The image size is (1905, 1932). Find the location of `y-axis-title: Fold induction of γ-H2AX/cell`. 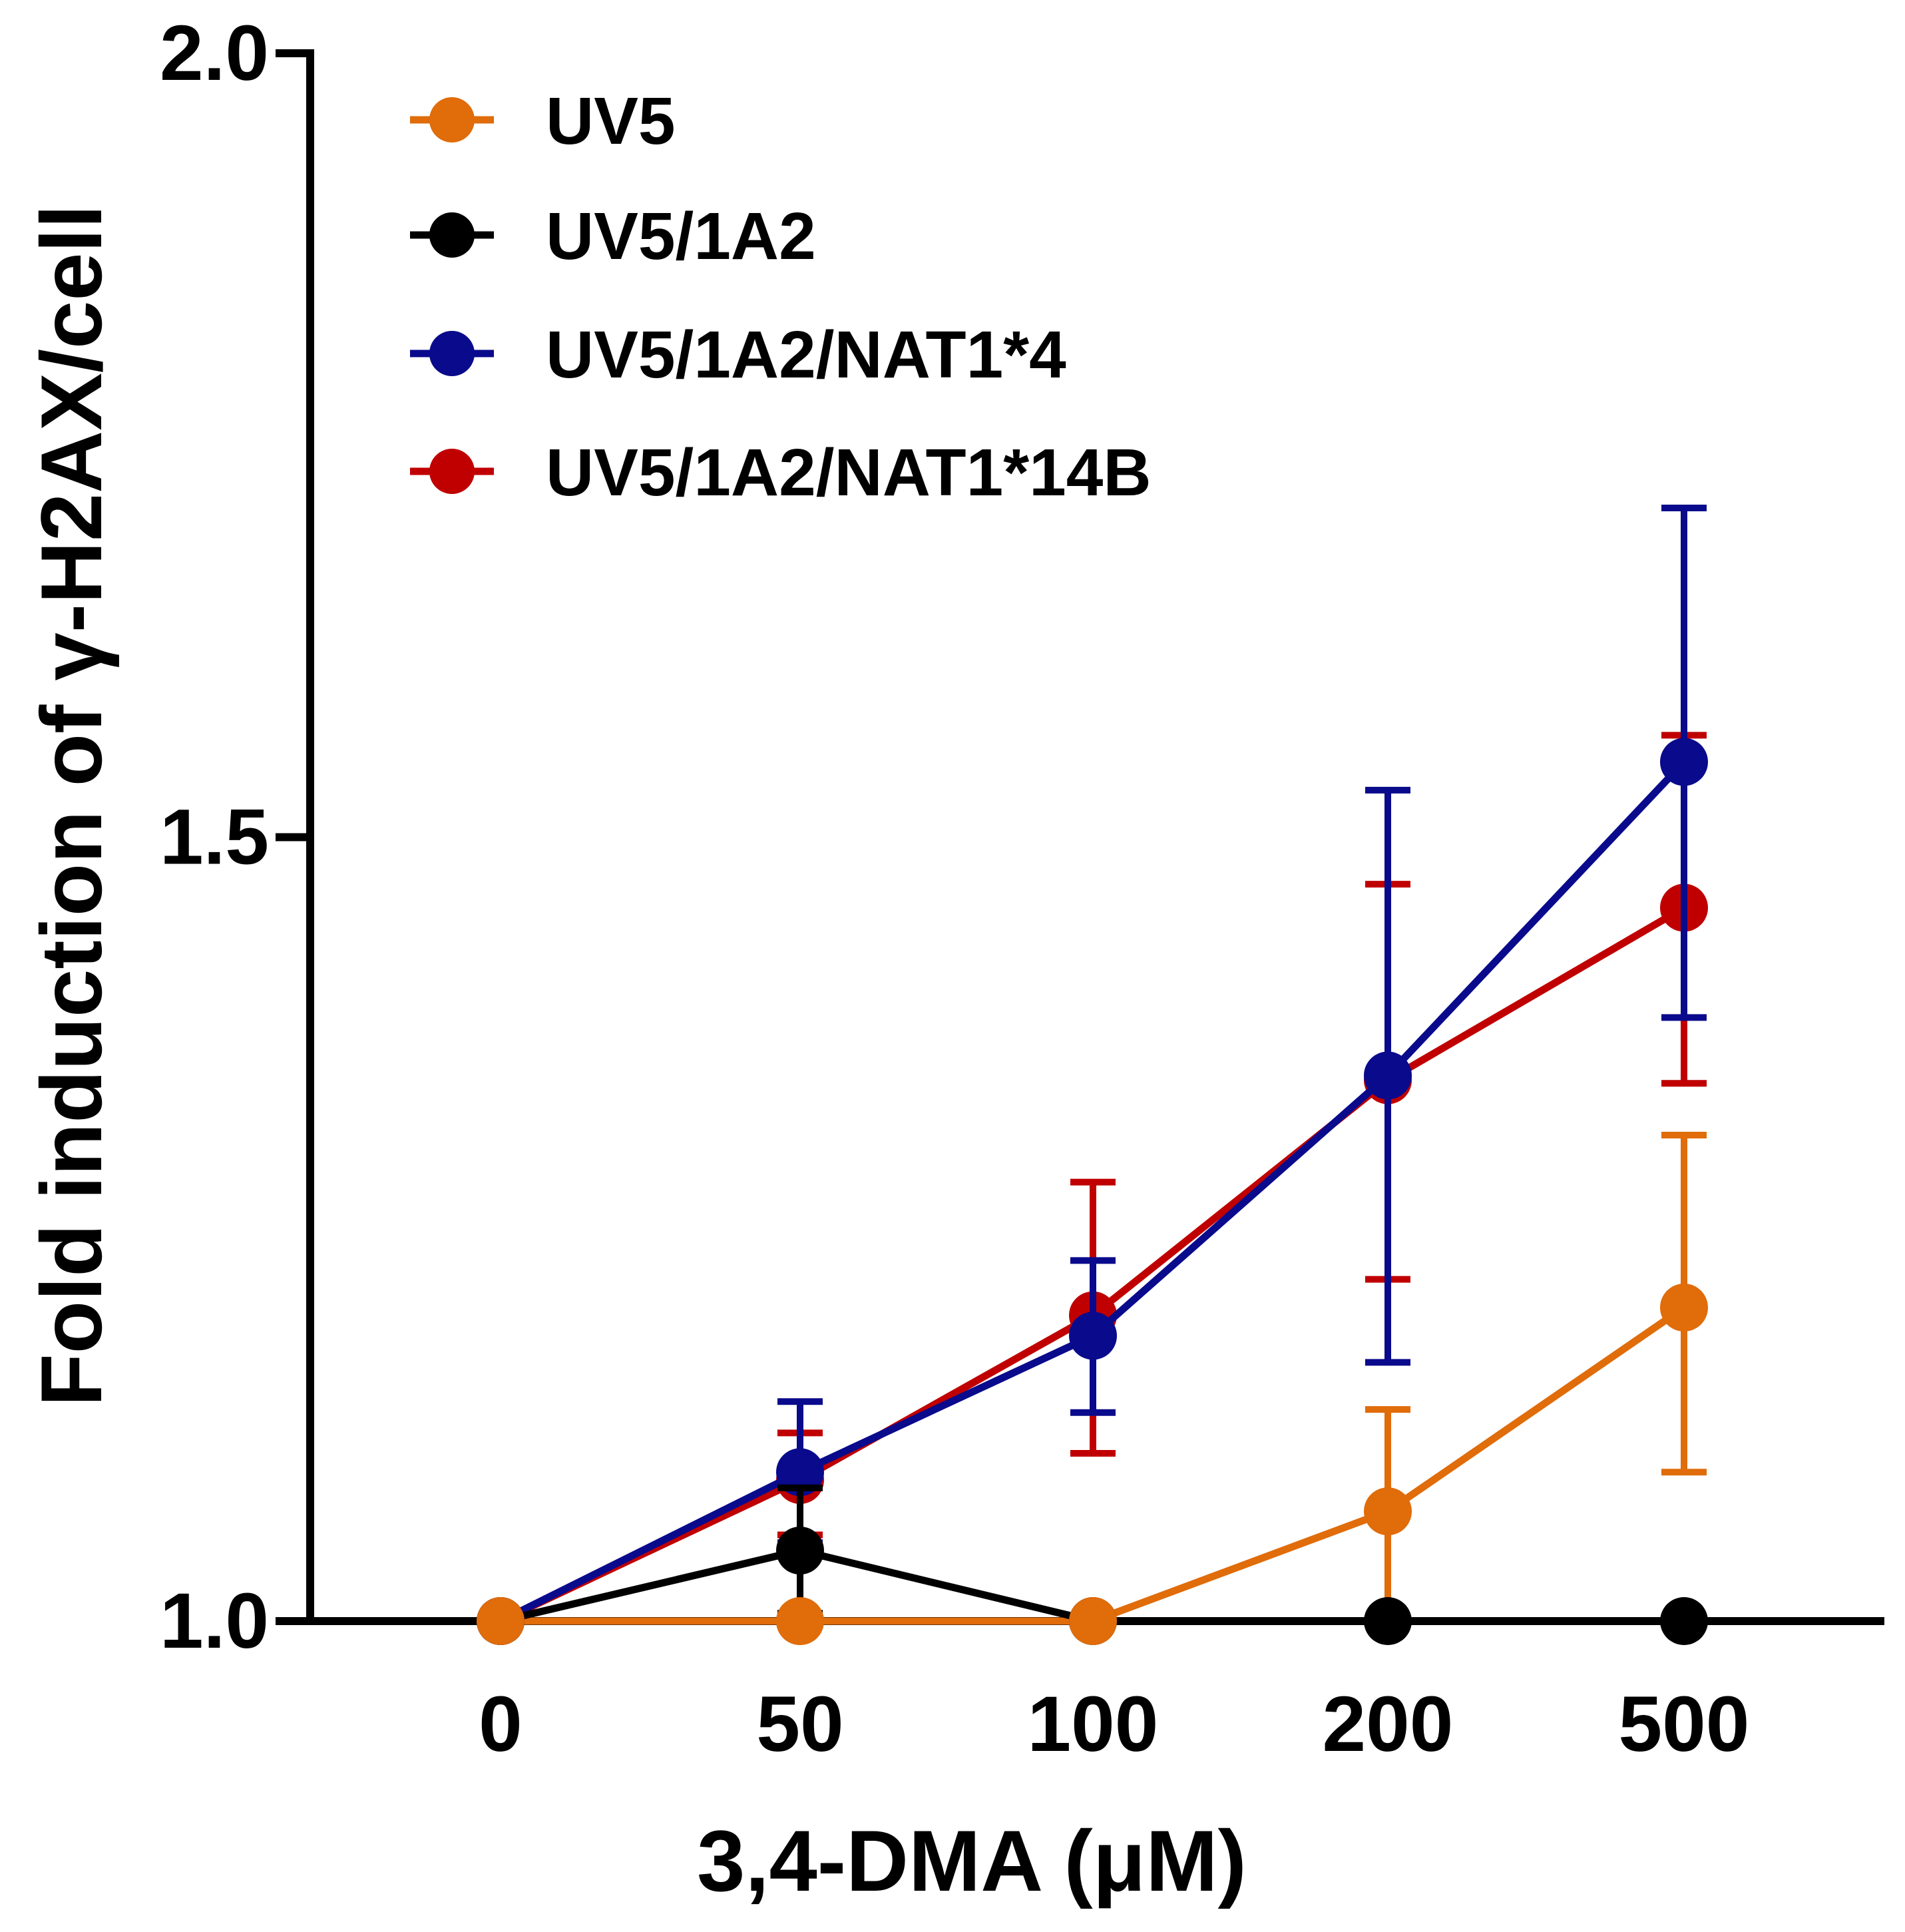

y-axis-title: Fold induction of γ-H2AX/cell is located at coordinates (71, 805).